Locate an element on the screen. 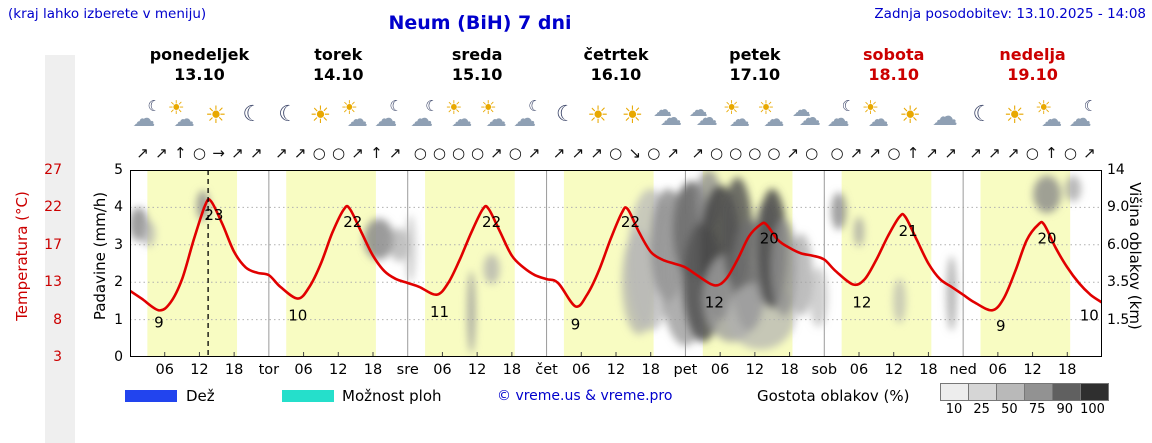 The width and height of the screenshot is (1152, 443). day-name: petek is located at coordinates (755, 54).